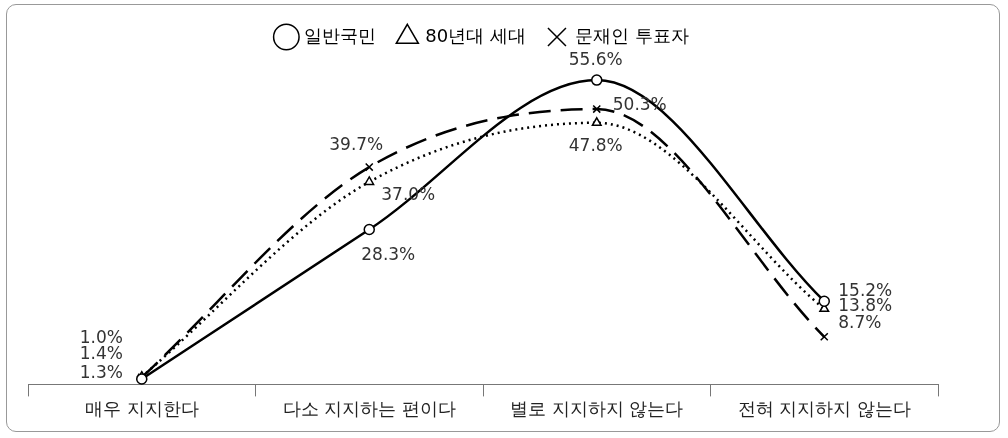 This screenshot has height=438, width=1008. What do you see at coordinates (824, 408) in the screenshot?
I see `x-tick-label: 전혀 지지하지 않는다` at bounding box center [824, 408].